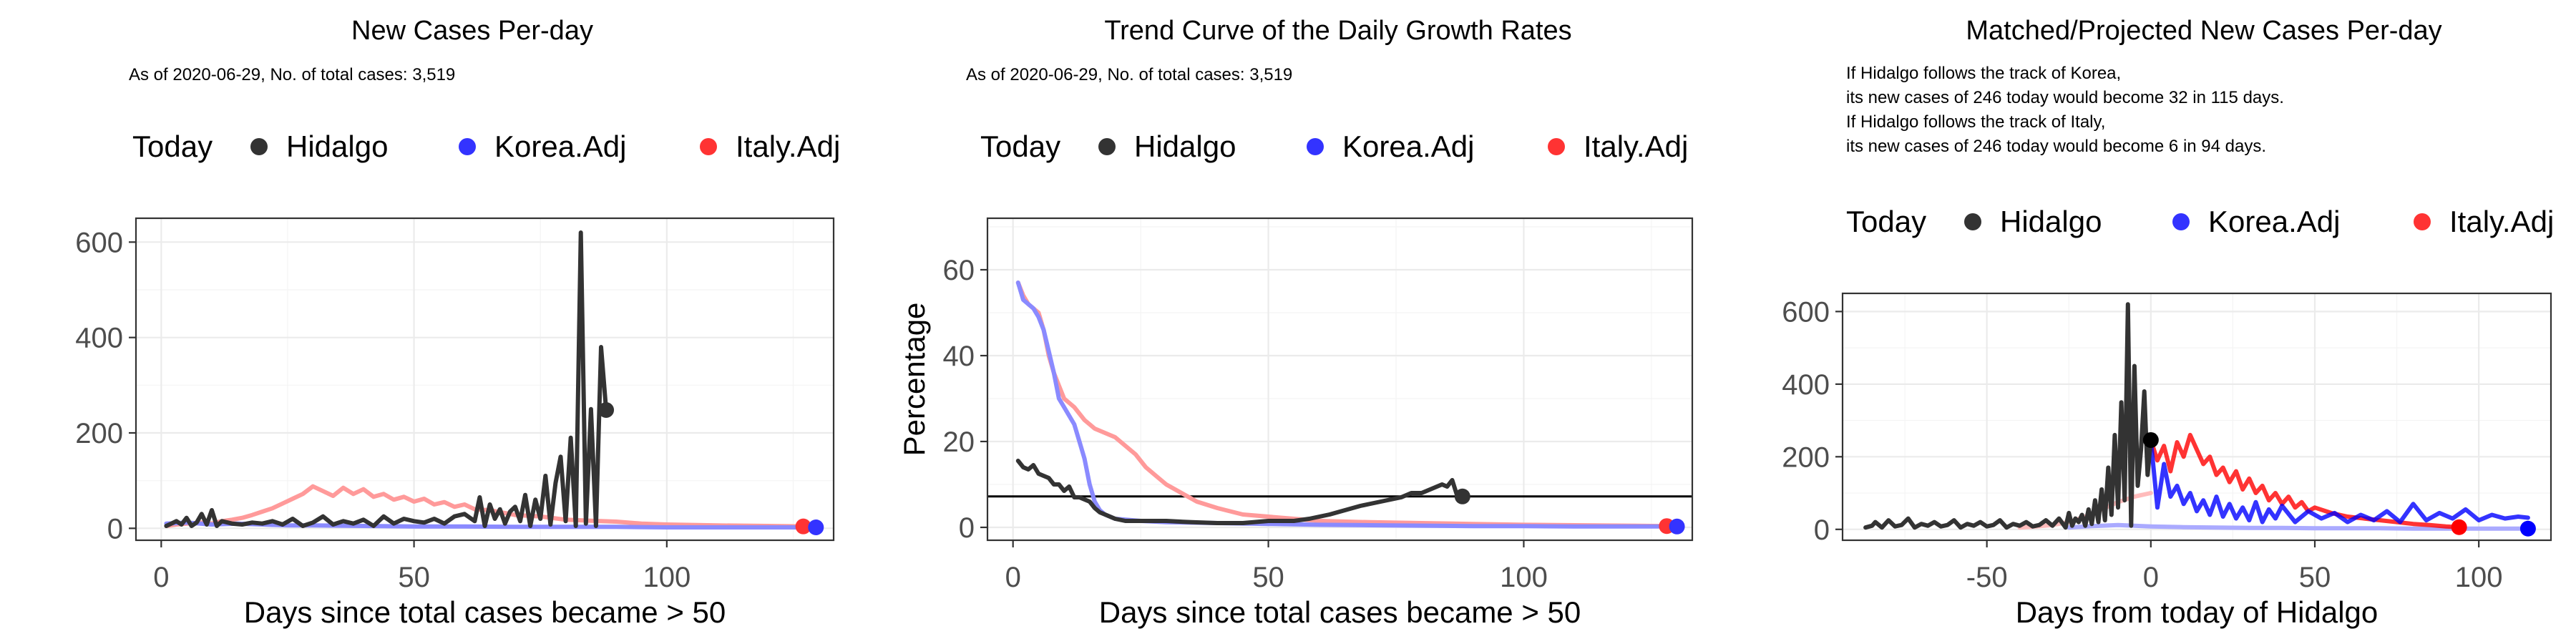  Describe the element at coordinates (2203, 31) in the screenshot. I see `chart-title: Matched/Projected New Cases Per-day` at that location.